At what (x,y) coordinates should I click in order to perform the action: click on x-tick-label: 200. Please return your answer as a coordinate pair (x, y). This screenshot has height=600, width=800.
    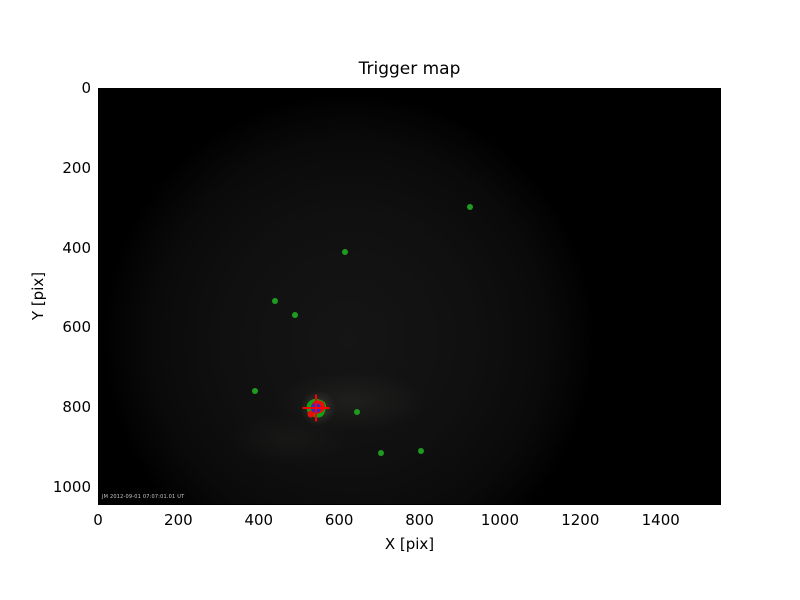
    Looking at the image, I should click on (178, 520).